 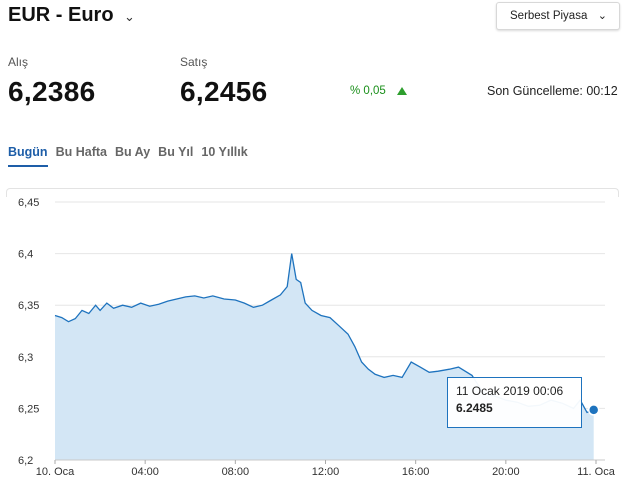 What do you see at coordinates (552, 91) in the screenshot?
I see `last-updated: Son Güncelleme: 00:12` at bounding box center [552, 91].